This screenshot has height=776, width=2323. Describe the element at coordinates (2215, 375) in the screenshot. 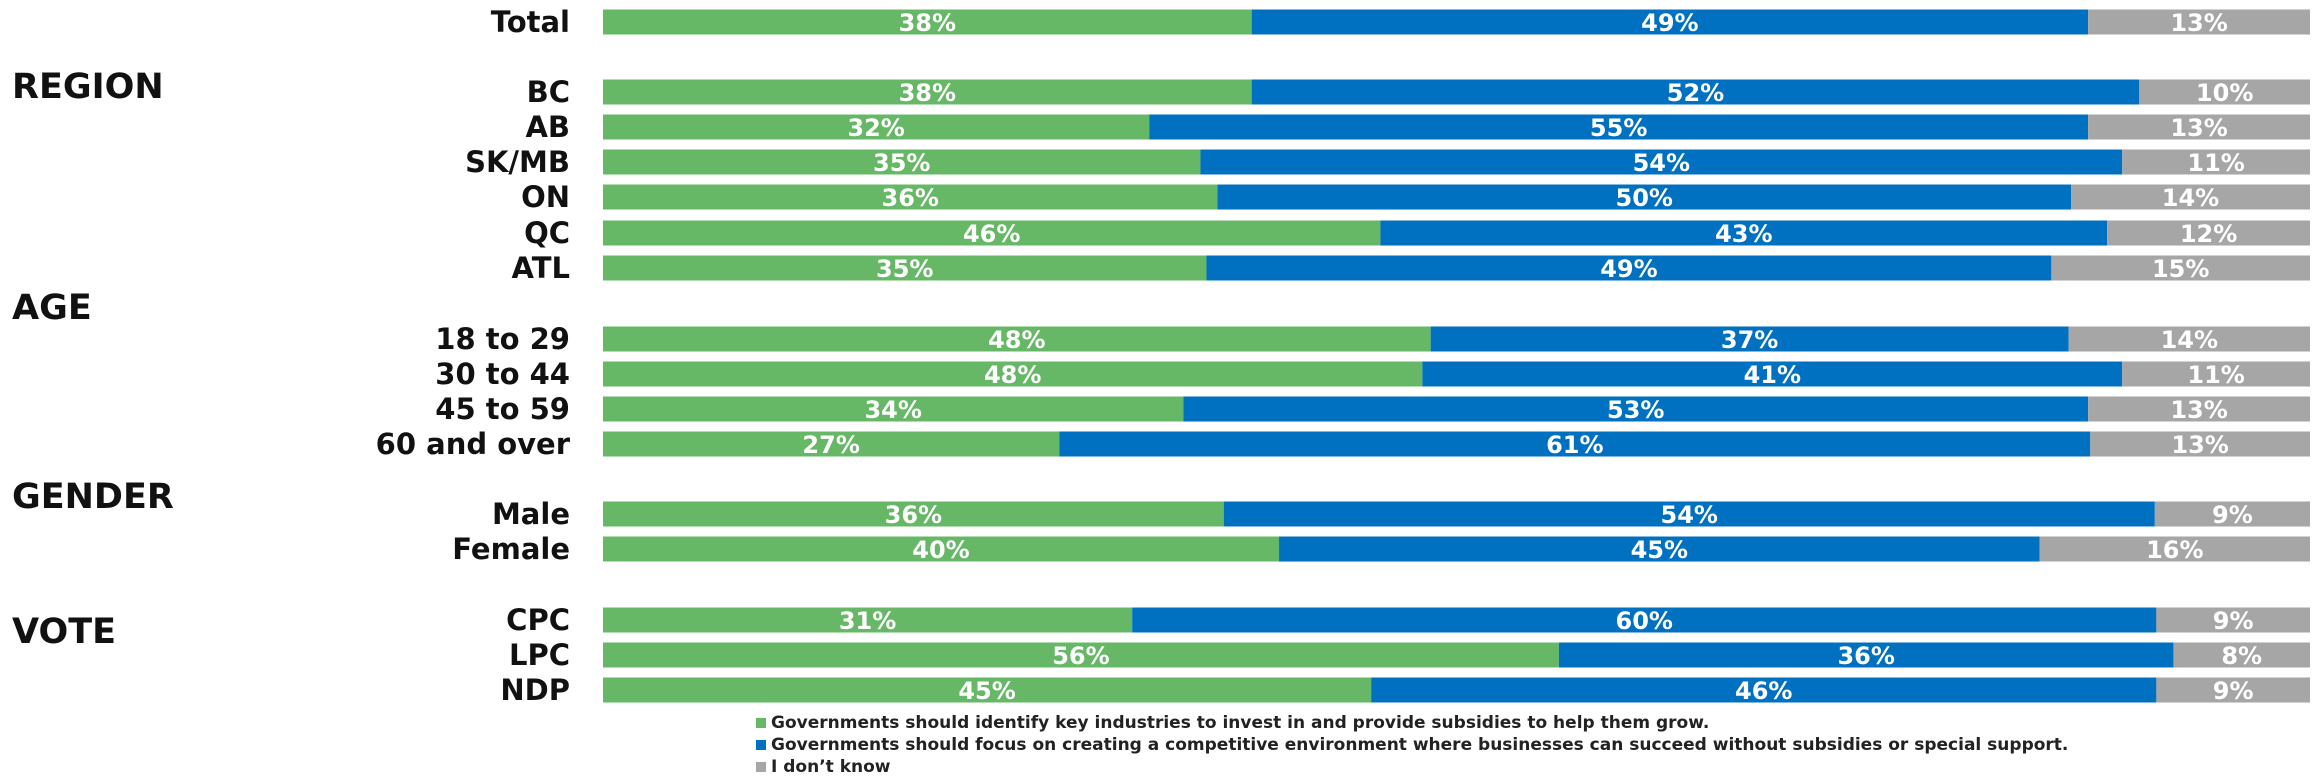

I see `data-label-30-to-44-s3: 11%` at that location.